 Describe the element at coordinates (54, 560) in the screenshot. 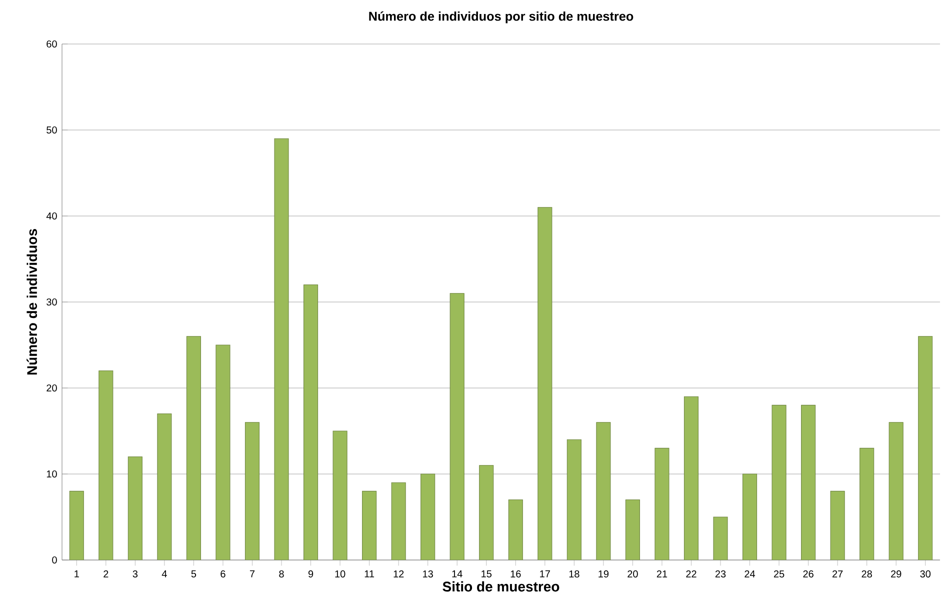

I see `y-tick-label: 0` at that location.